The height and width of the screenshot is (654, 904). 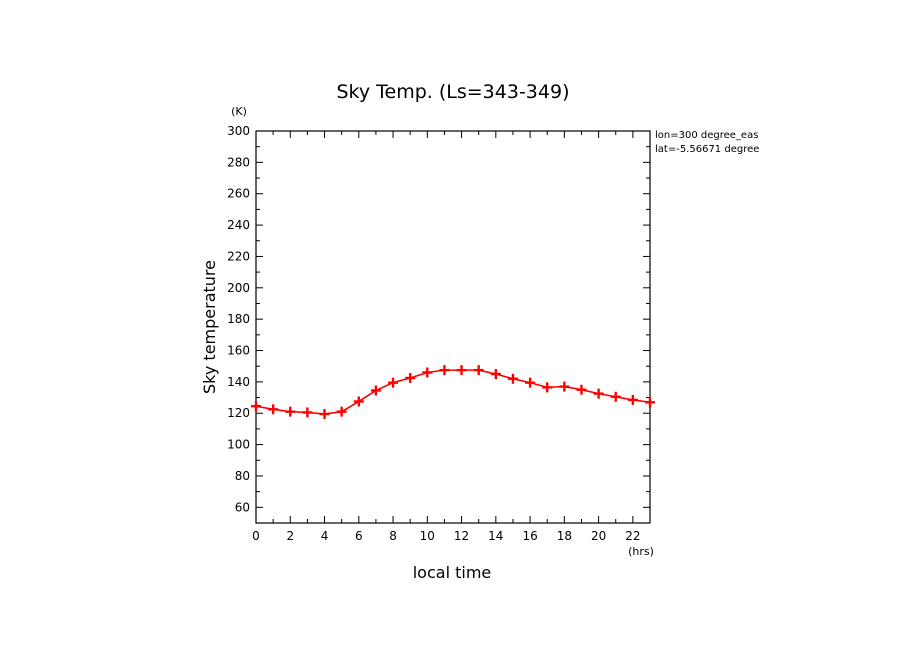 I want to click on x-tick-label: 22, so click(x=632, y=536).